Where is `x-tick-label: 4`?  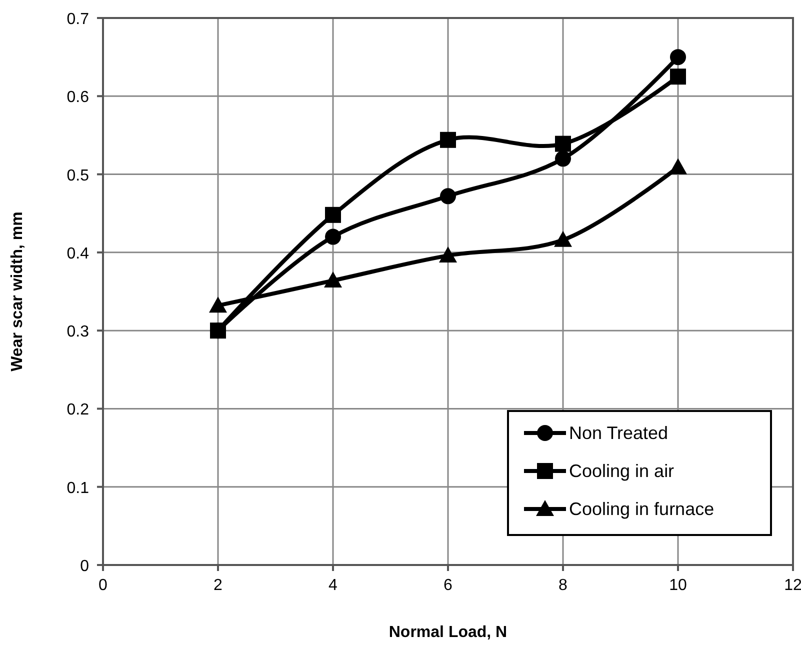
x-tick-label: 4 is located at coordinates (333, 585).